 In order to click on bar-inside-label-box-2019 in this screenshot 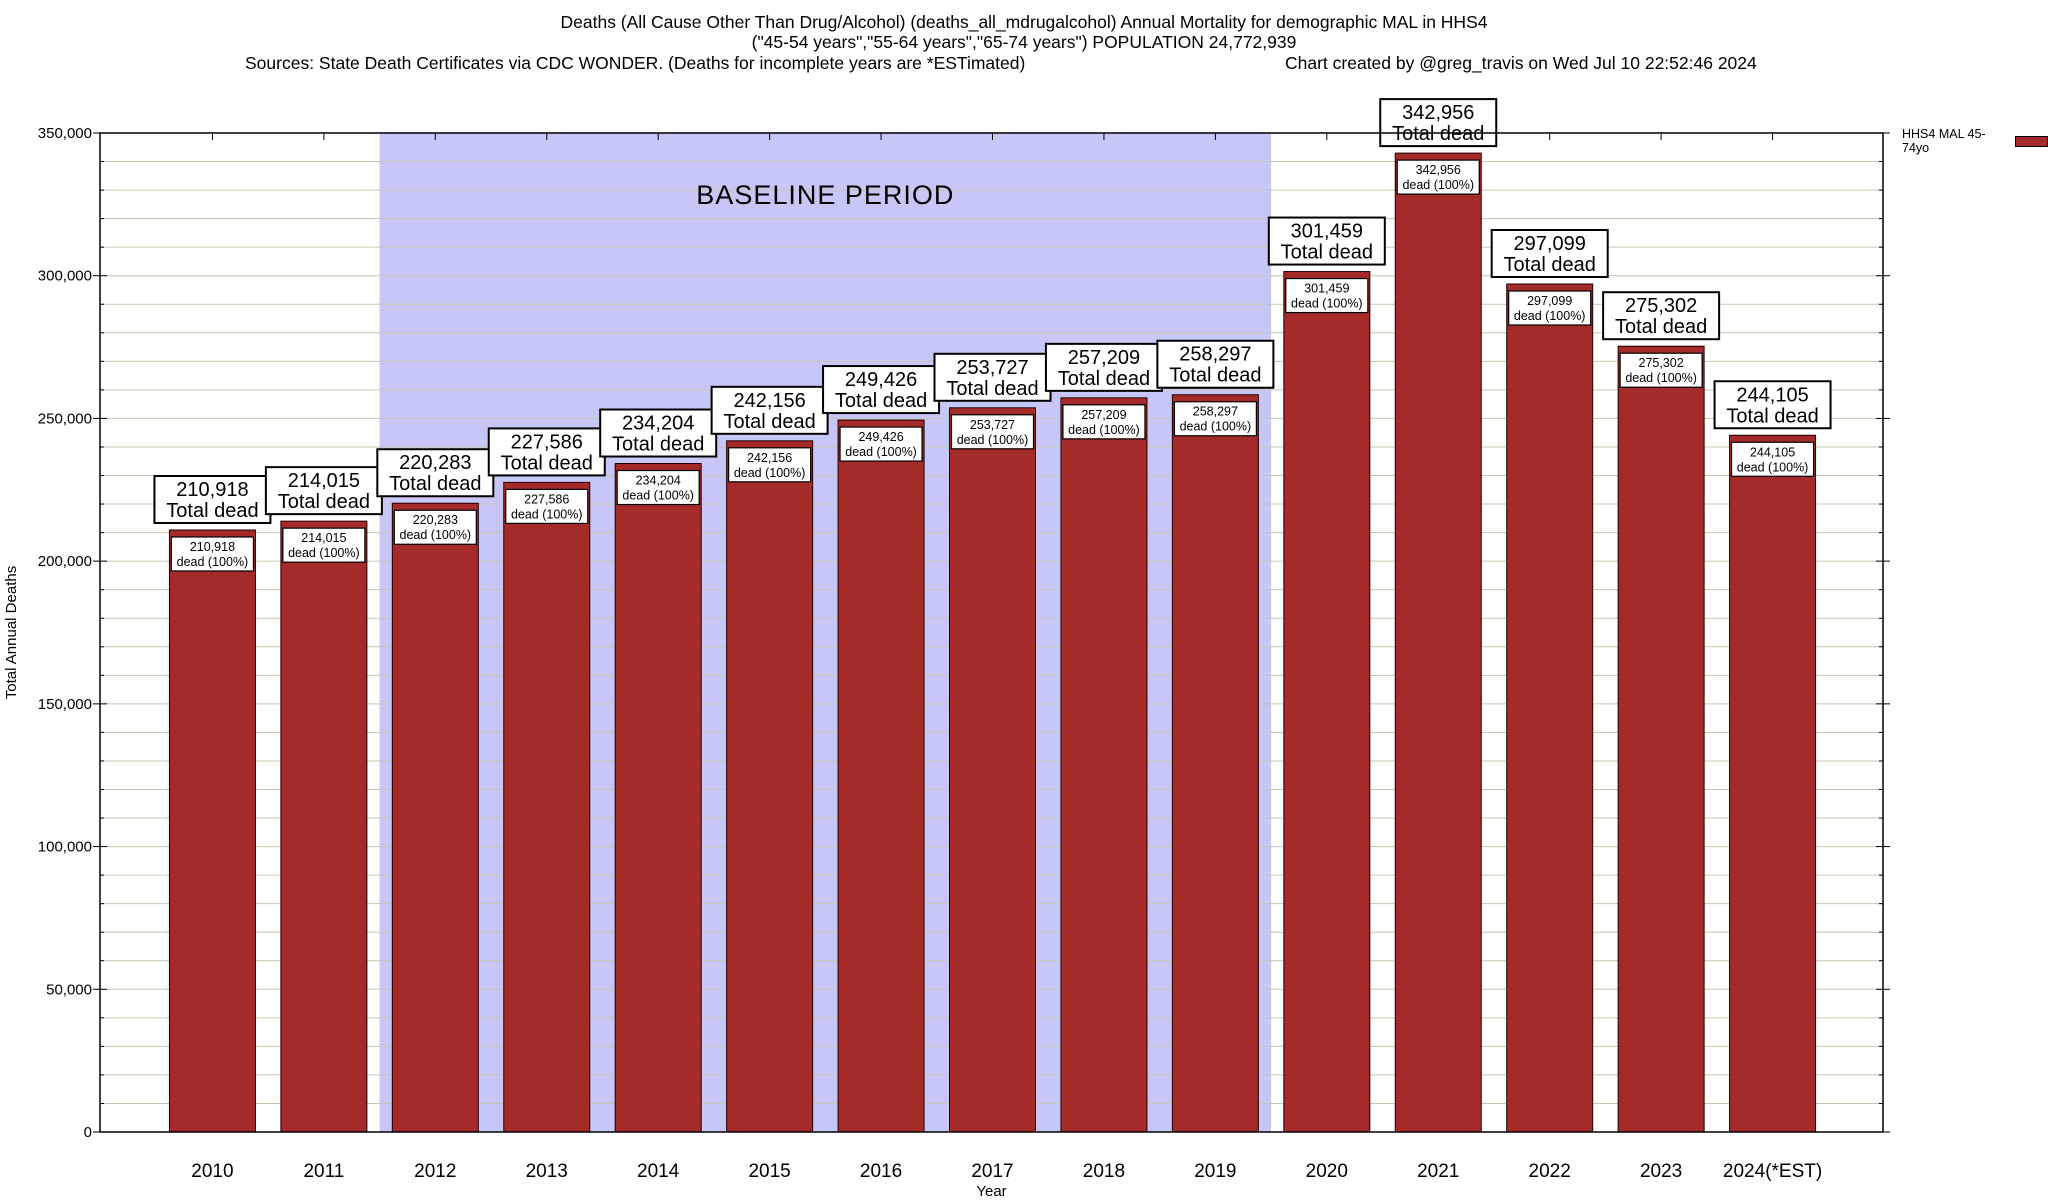, I will do `click(1215, 419)`.